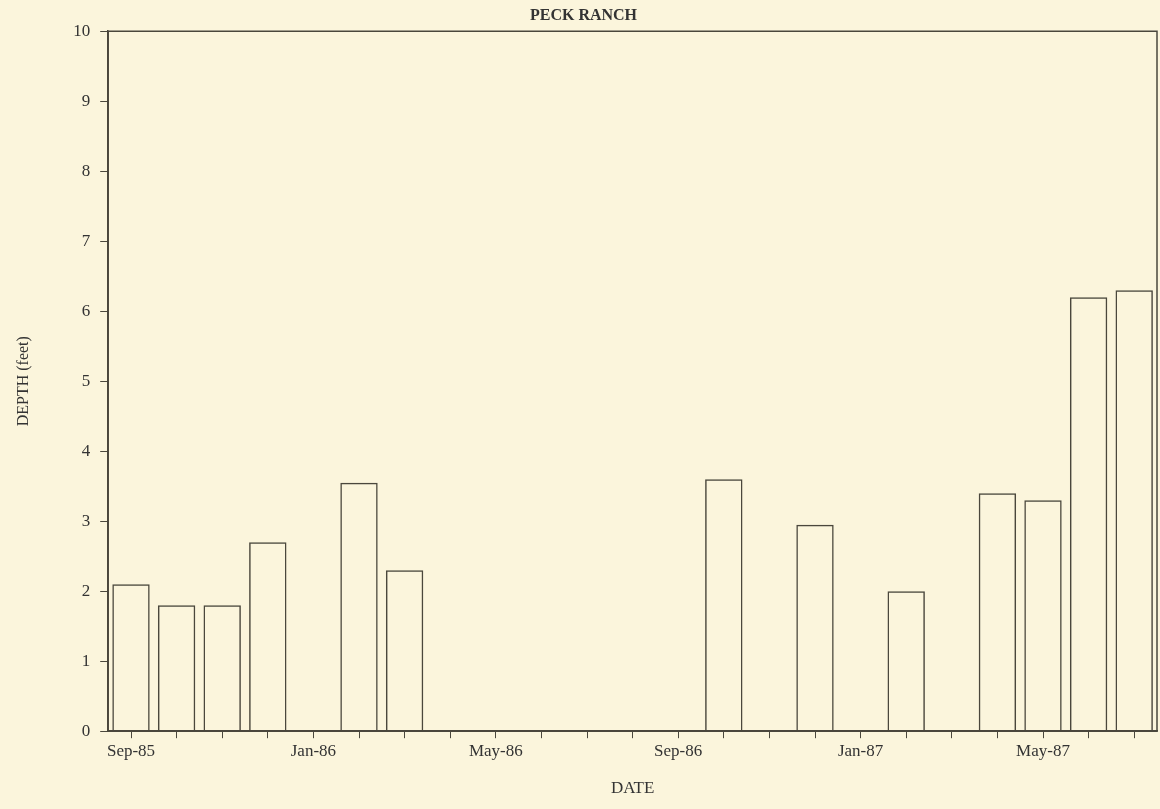 The image size is (1160, 809). What do you see at coordinates (86, 730) in the screenshot?
I see `y-tick-label: 0` at bounding box center [86, 730].